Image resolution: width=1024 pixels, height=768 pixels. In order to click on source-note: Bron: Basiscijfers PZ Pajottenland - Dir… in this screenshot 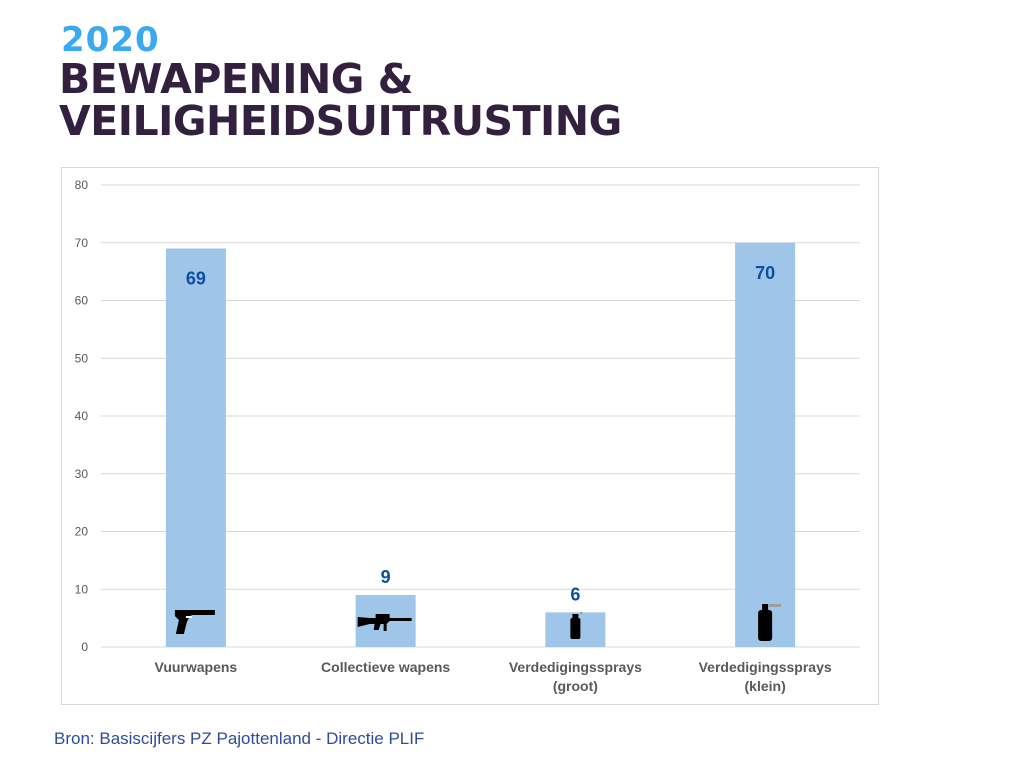, I will do `click(239, 738)`.